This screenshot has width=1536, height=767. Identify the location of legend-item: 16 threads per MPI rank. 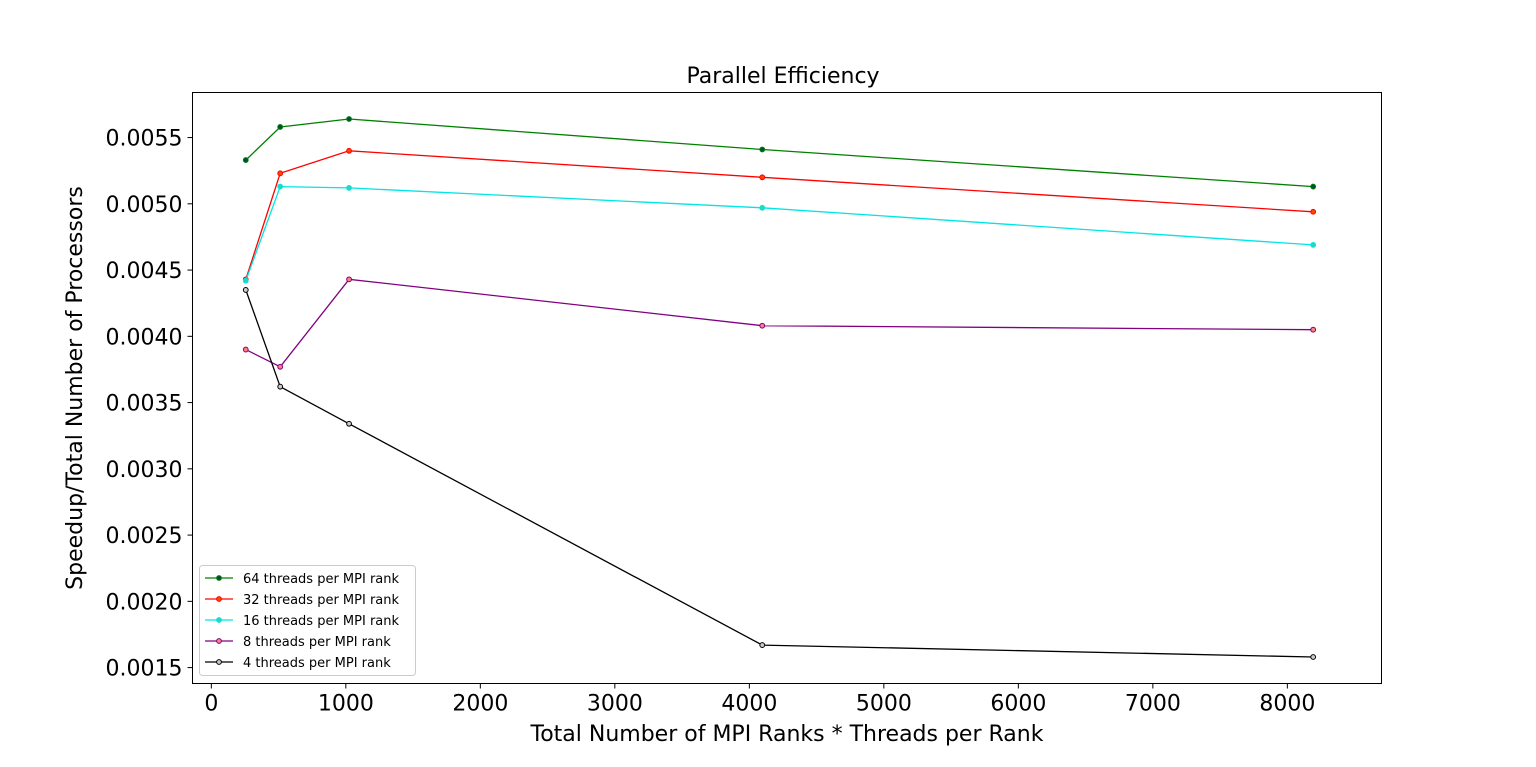
(302, 621).